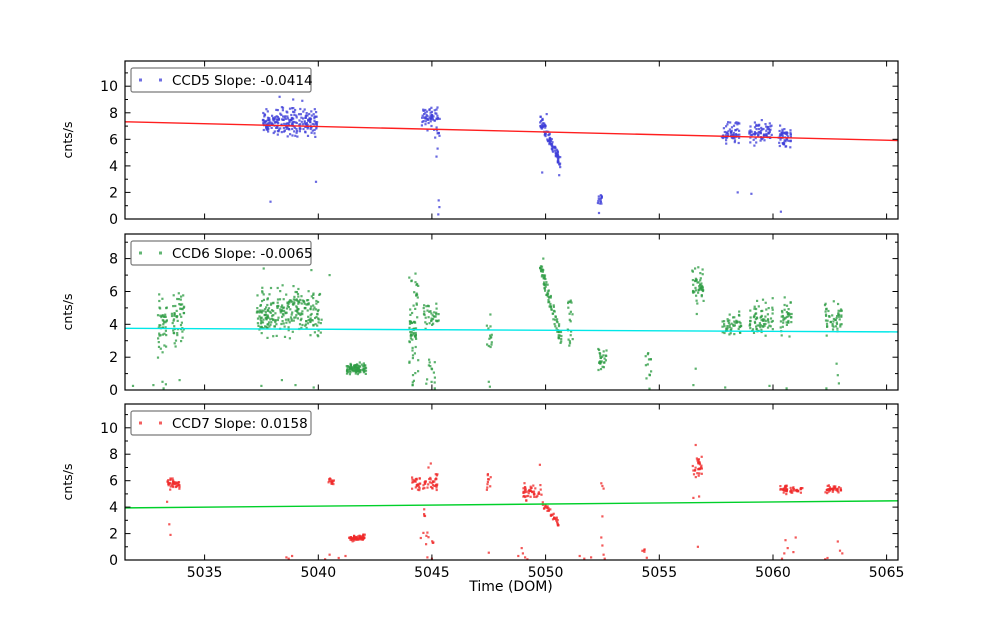 The image size is (1000, 624). What do you see at coordinates (242, 81) in the screenshot?
I see `legend-label-ccd5: CCD5 Slope: -0.0414` at bounding box center [242, 81].